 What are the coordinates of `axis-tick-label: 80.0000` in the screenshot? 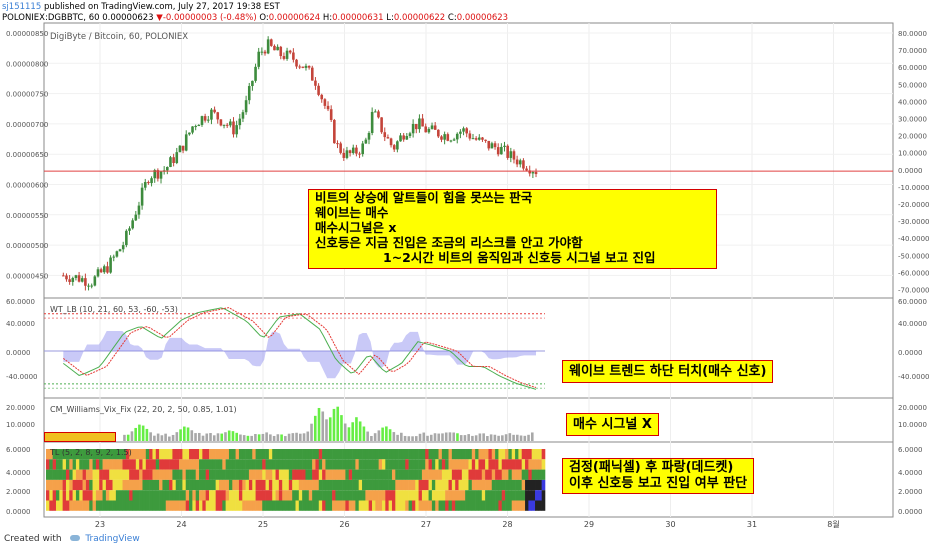 It's located at (912, 34).